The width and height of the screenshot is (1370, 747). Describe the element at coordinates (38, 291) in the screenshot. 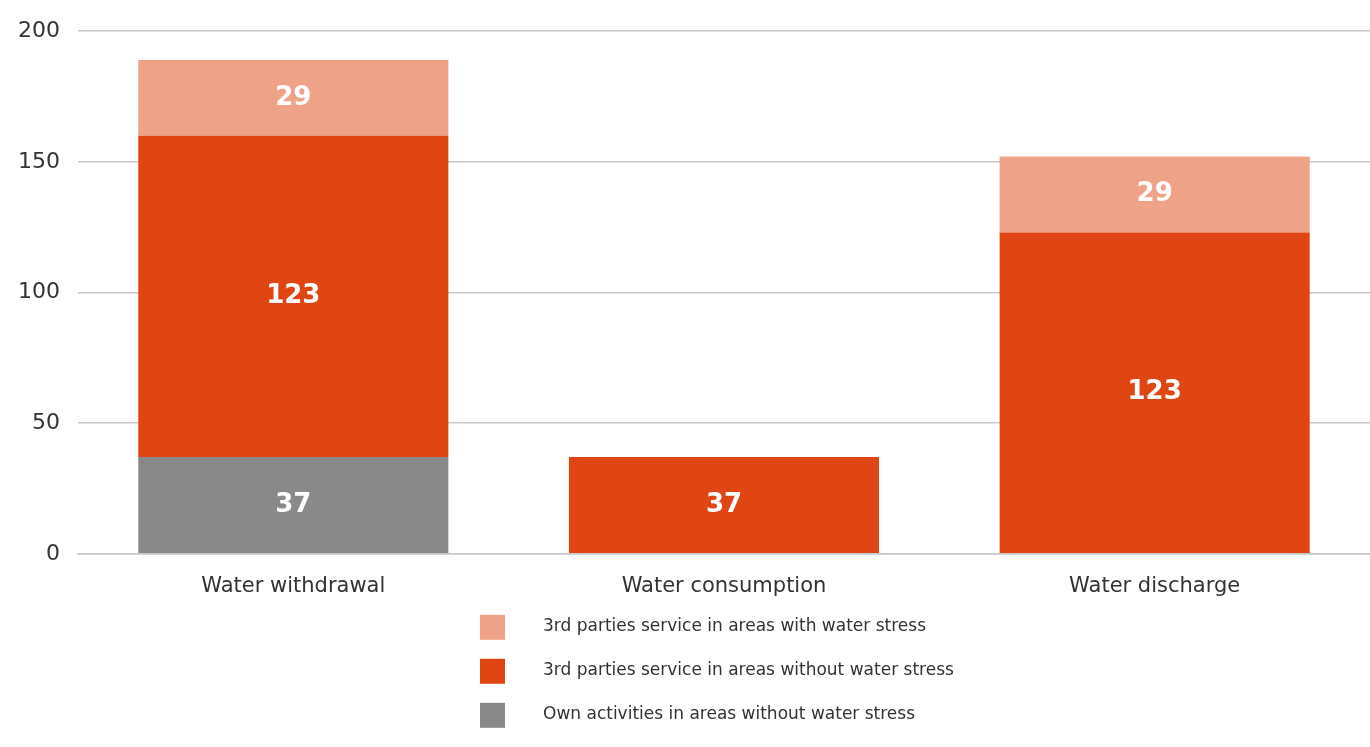

I see `y-tick-label: 100` at that location.